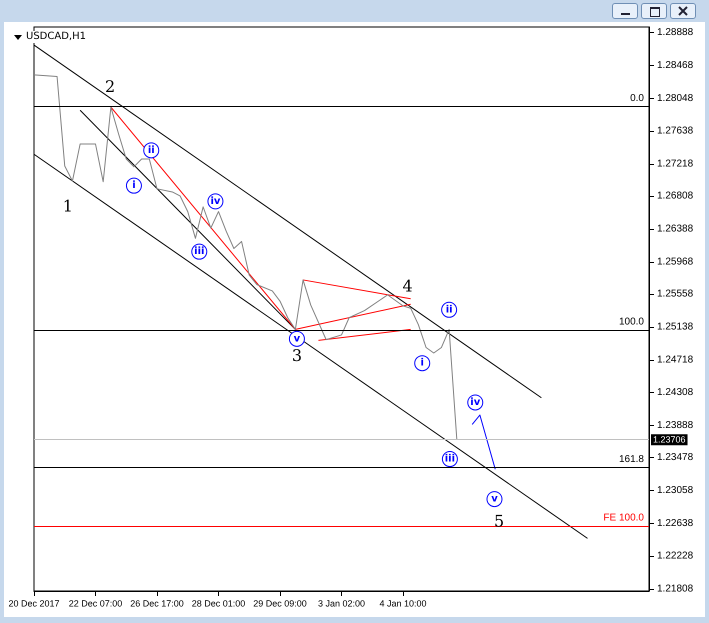  I want to click on y-tick-label: 1.23058, so click(675, 490).